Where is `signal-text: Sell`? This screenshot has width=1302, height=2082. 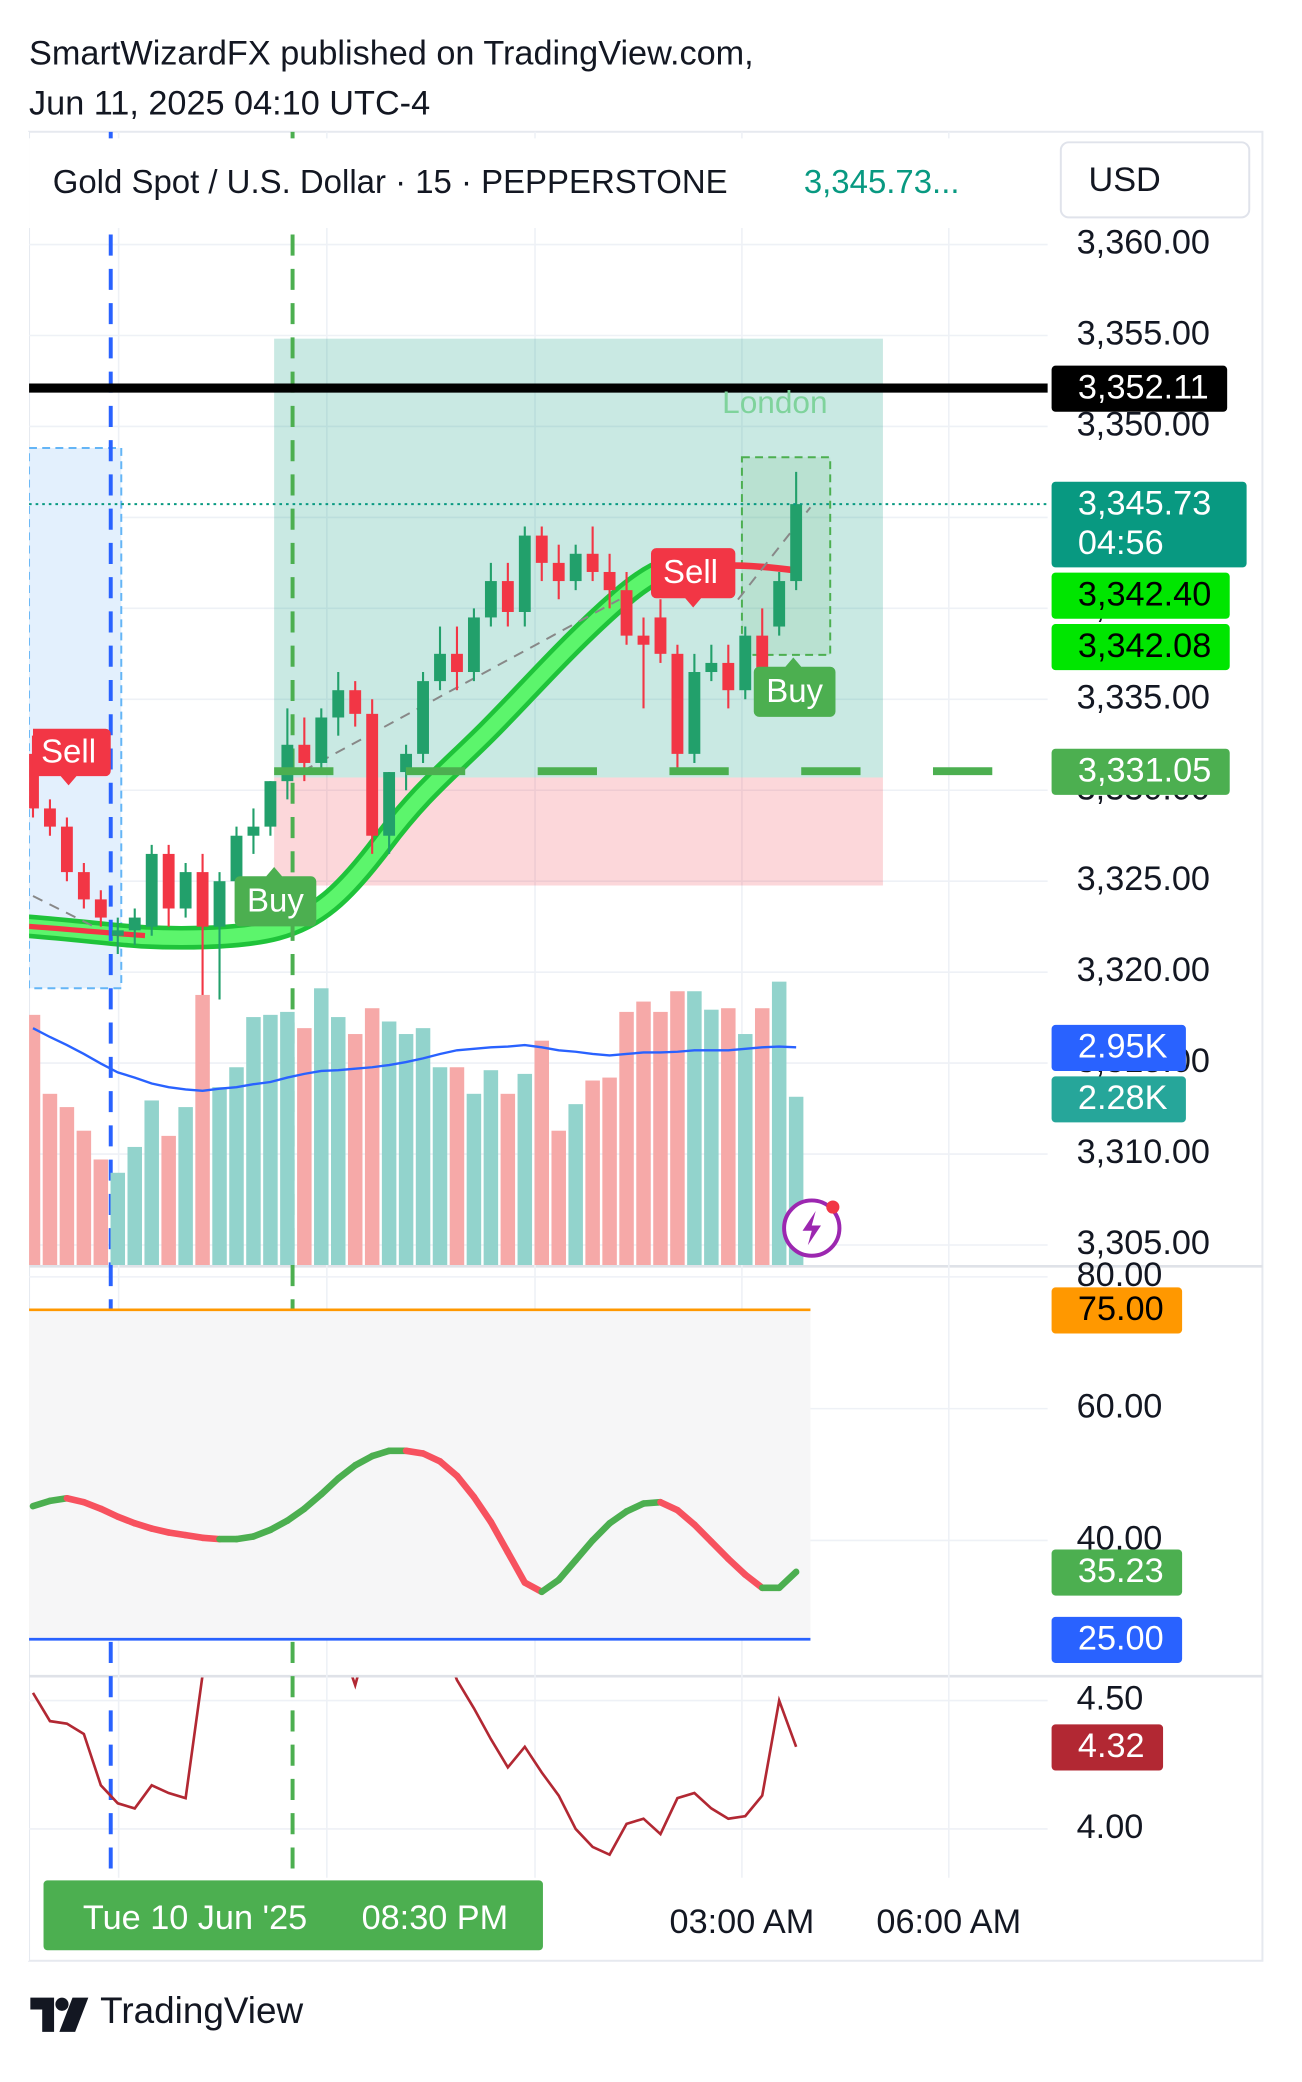 signal-text: Sell is located at coordinates (690, 571).